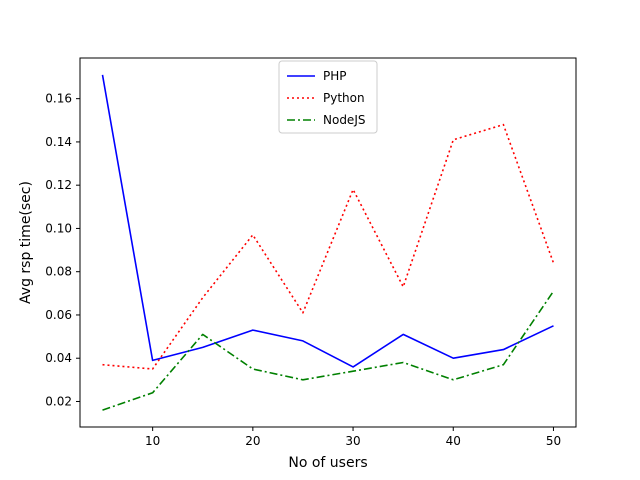  I want to click on y-tick-label: 0.14, so click(58, 142).